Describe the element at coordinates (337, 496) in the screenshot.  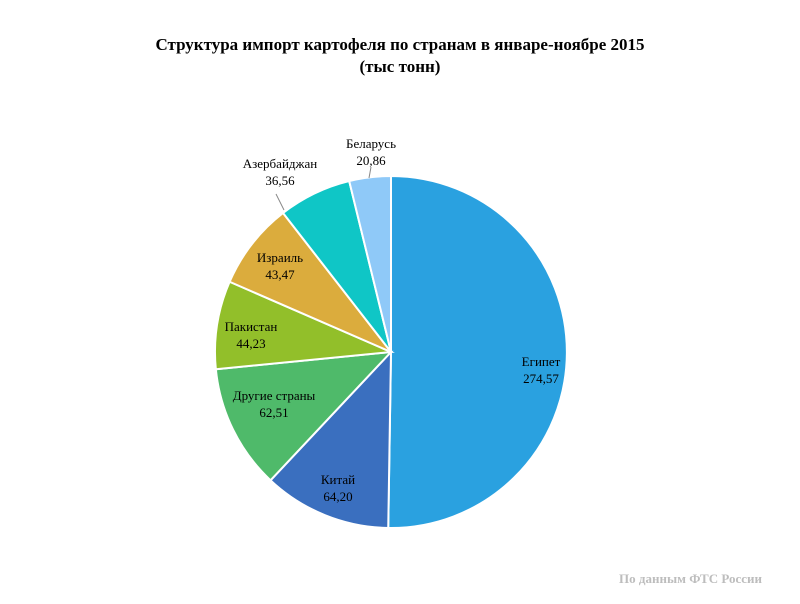
I see `slice-label-value: 64,20` at that location.